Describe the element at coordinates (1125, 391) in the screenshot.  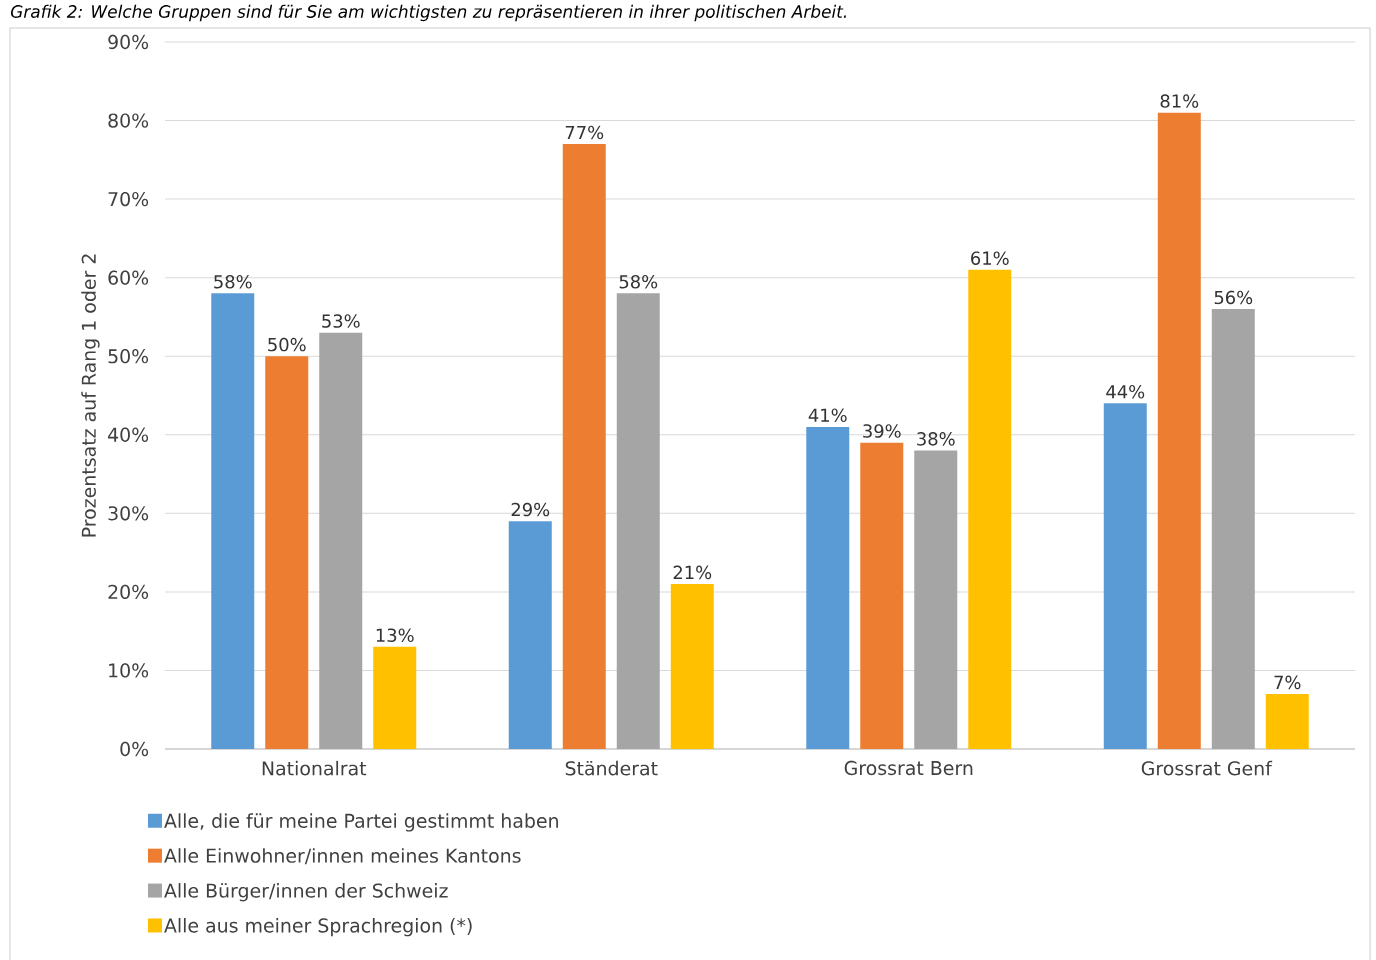
I see `data-label: 44%` at that location.